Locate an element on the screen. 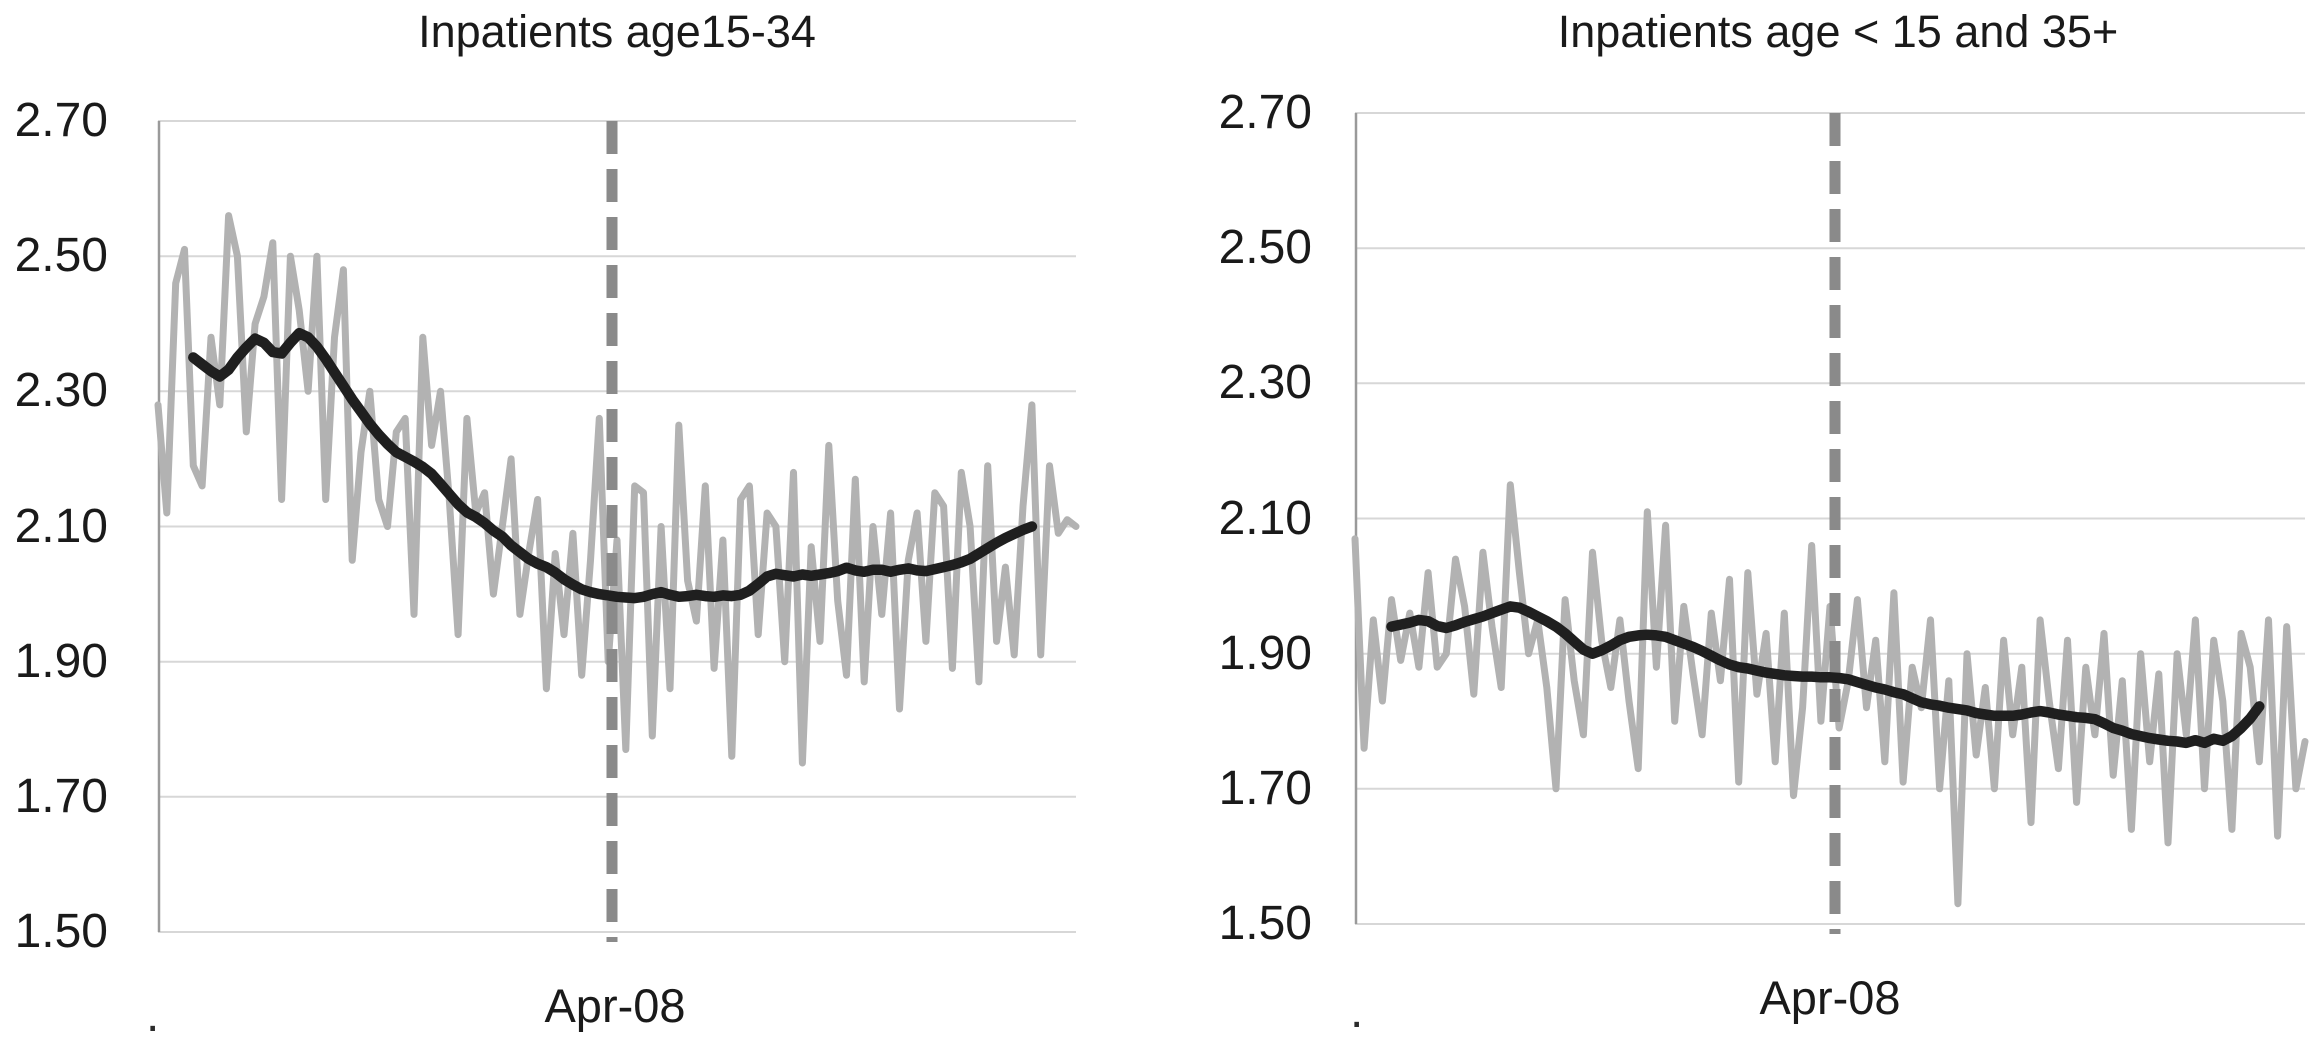  chart-title-left: Inpatients age15-34 is located at coordinates (617, 31).